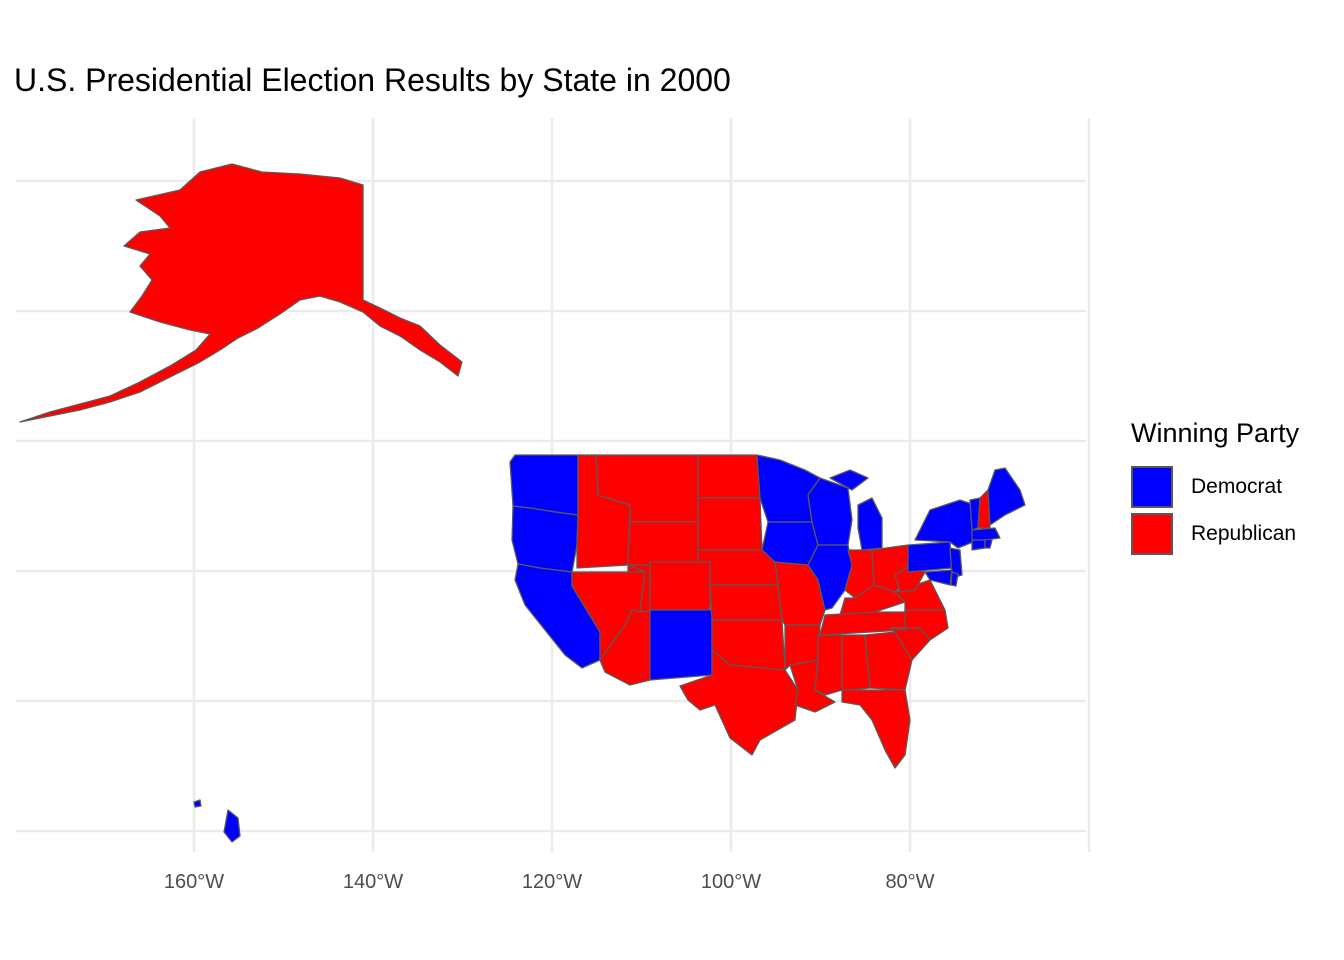  Describe the element at coordinates (739, 702) in the screenshot. I see `state-texas` at that location.